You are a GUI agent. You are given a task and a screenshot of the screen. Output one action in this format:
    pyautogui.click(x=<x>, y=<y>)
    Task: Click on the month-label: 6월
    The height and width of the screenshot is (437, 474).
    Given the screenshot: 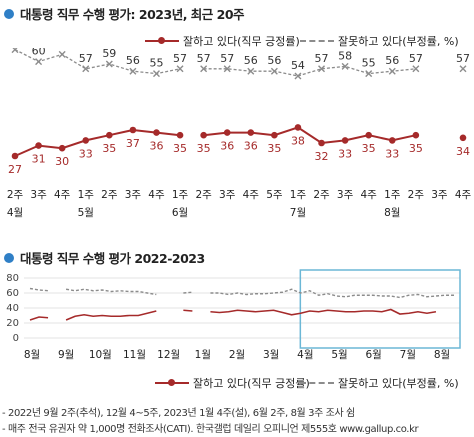 What is the action you would take?
    pyautogui.click(x=180, y=213)
    